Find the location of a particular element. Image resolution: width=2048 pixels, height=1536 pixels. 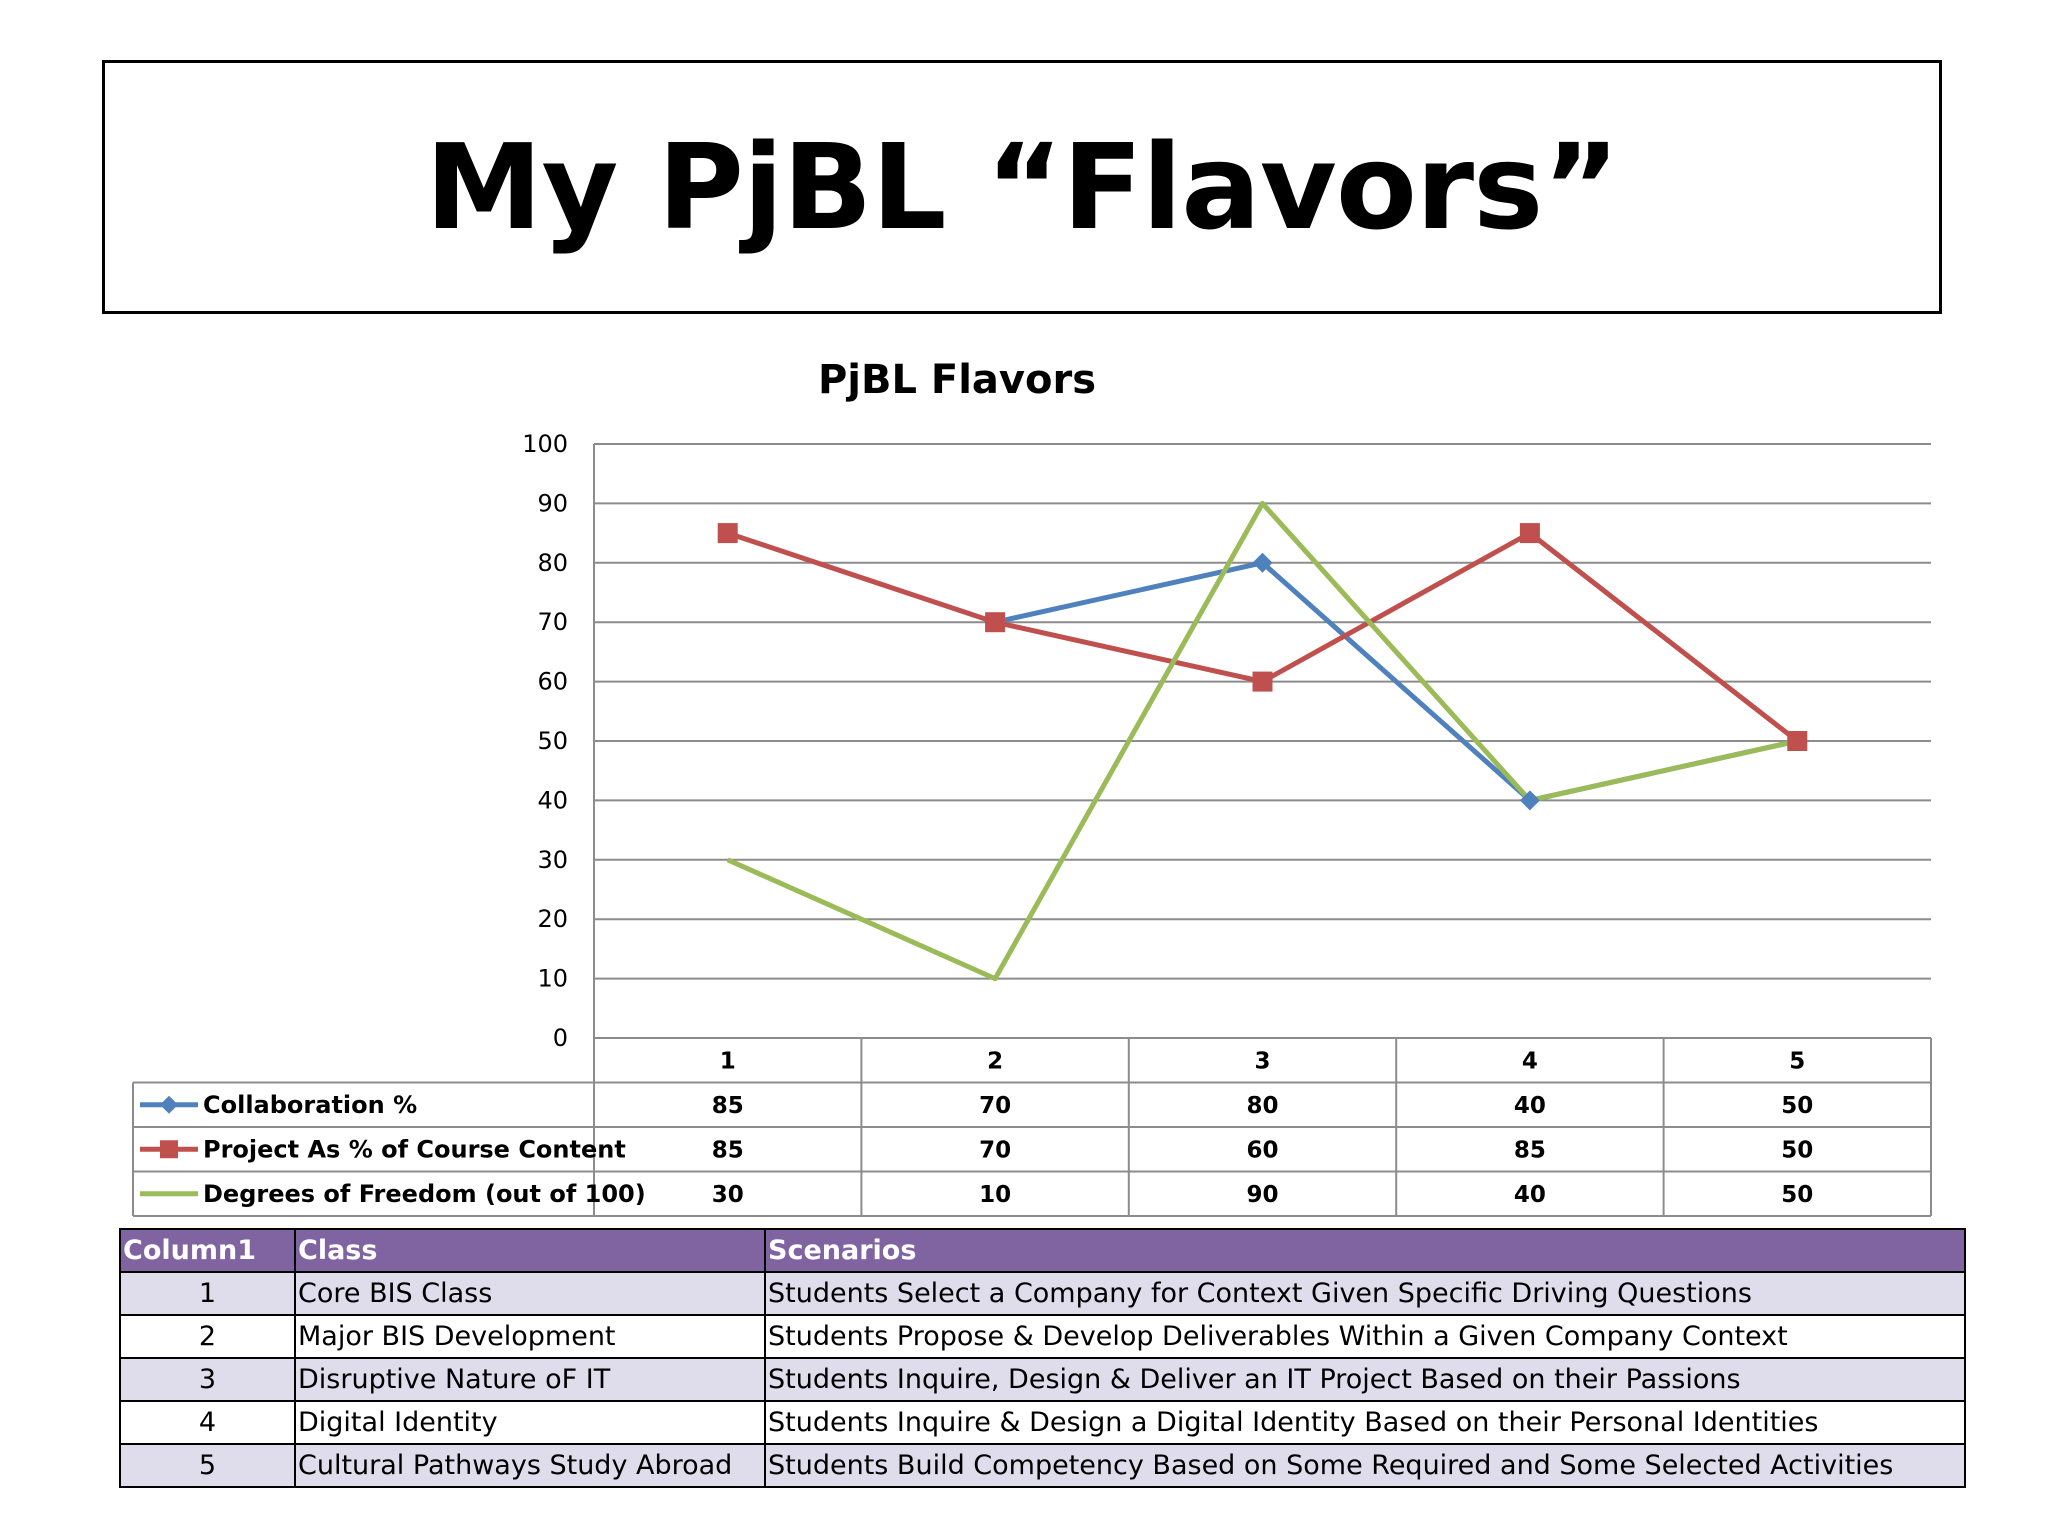

row-number: 4 is located at coordinates (207, 1422).